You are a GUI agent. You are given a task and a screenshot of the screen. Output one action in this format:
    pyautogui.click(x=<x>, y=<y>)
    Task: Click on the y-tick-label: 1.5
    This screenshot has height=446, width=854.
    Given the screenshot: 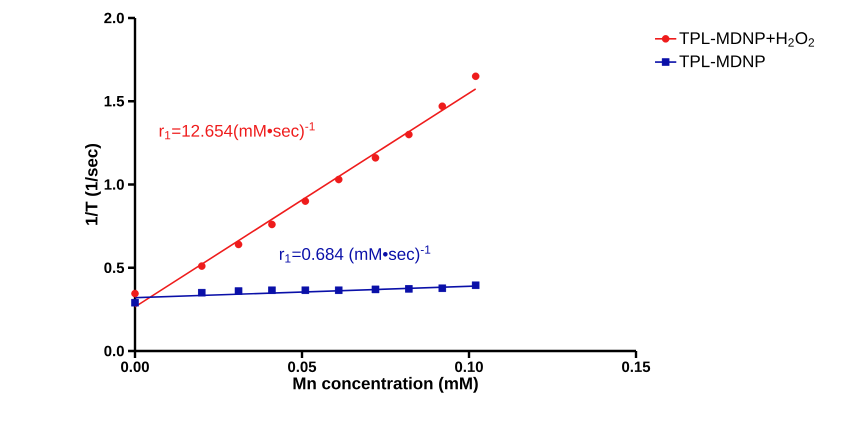 What is the action you would take?
    pyautogui.click(x=114, y=101)
    